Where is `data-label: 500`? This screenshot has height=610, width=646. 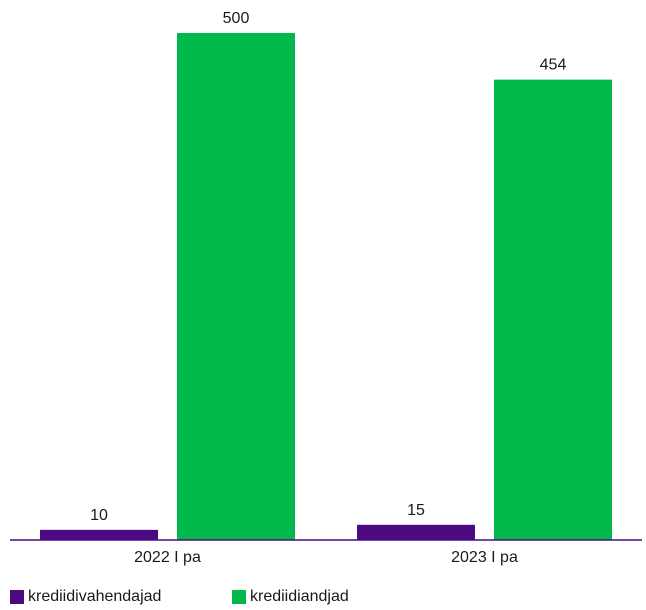
data-label: 500 is located at coordinates (236, 18).